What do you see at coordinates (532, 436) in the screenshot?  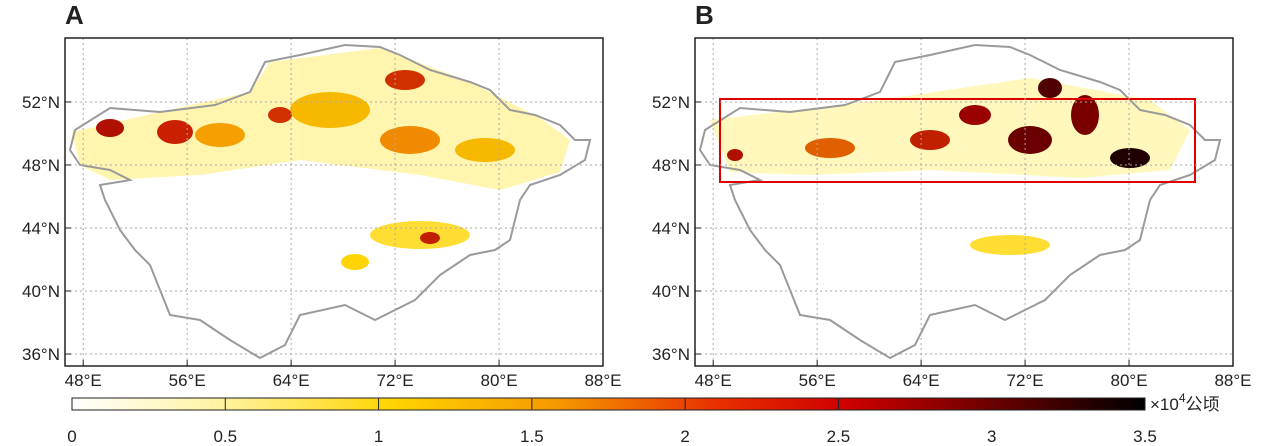 I see `colorbar-tick-label: 1.5` at bounding box center [532, 436].